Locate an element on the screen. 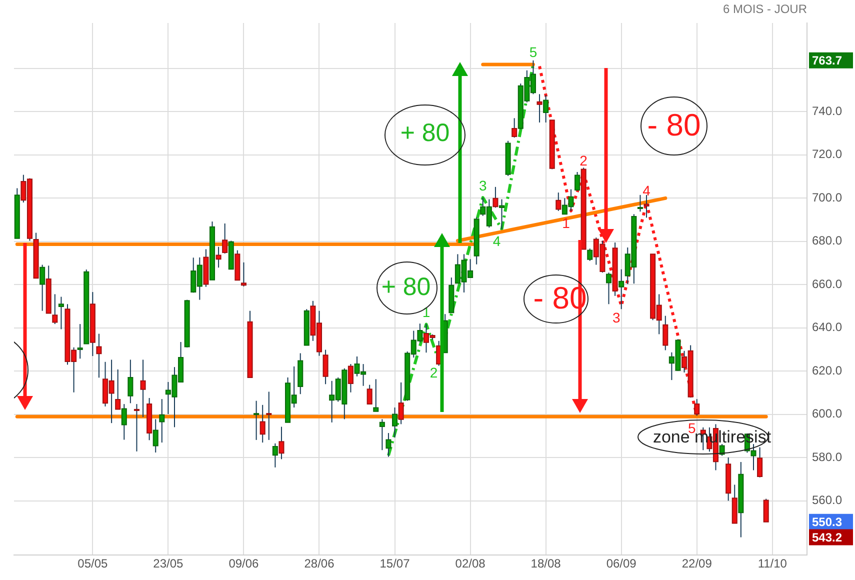 The height and width of the screenshot is (580, 855). x-tick-label: 06/09 is located at coordinates (621, 563).